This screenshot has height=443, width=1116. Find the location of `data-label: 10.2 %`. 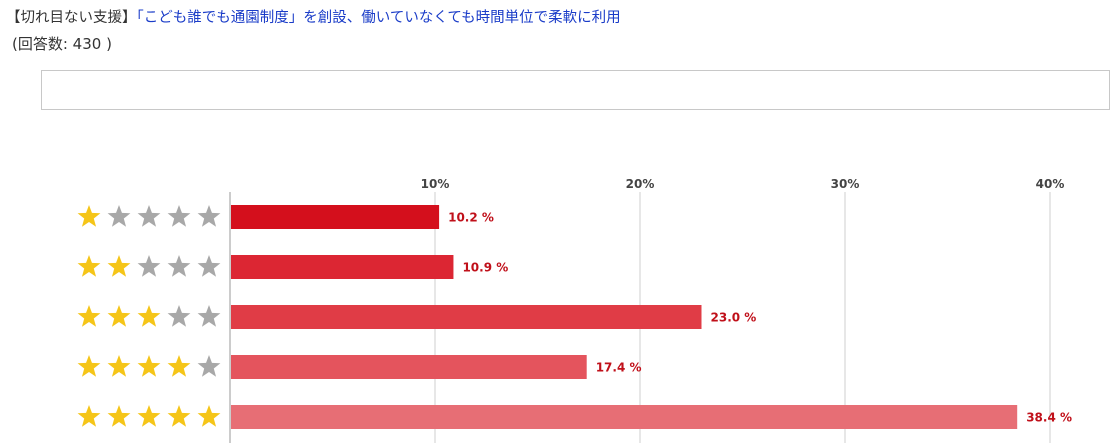

data-label: 10.2 % is located at coordinates (471, 218).